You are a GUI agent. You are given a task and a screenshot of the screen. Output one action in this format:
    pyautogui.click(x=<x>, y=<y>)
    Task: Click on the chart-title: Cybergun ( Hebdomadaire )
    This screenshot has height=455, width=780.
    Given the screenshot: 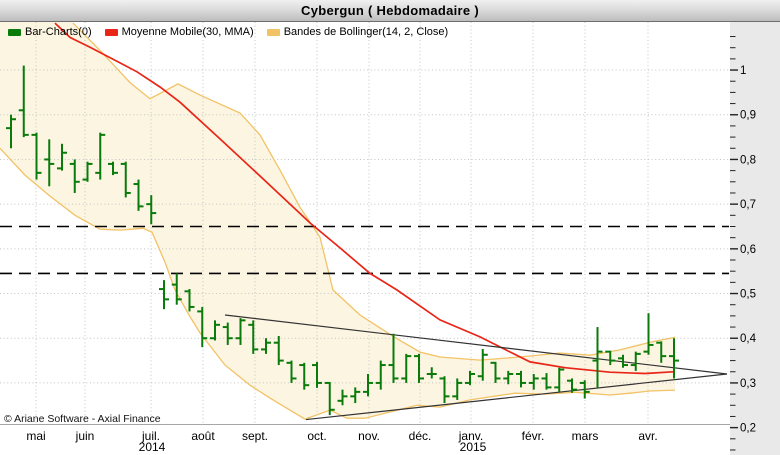 What is the action you would take?
    pyautogui.click(x=390, y=10)
    